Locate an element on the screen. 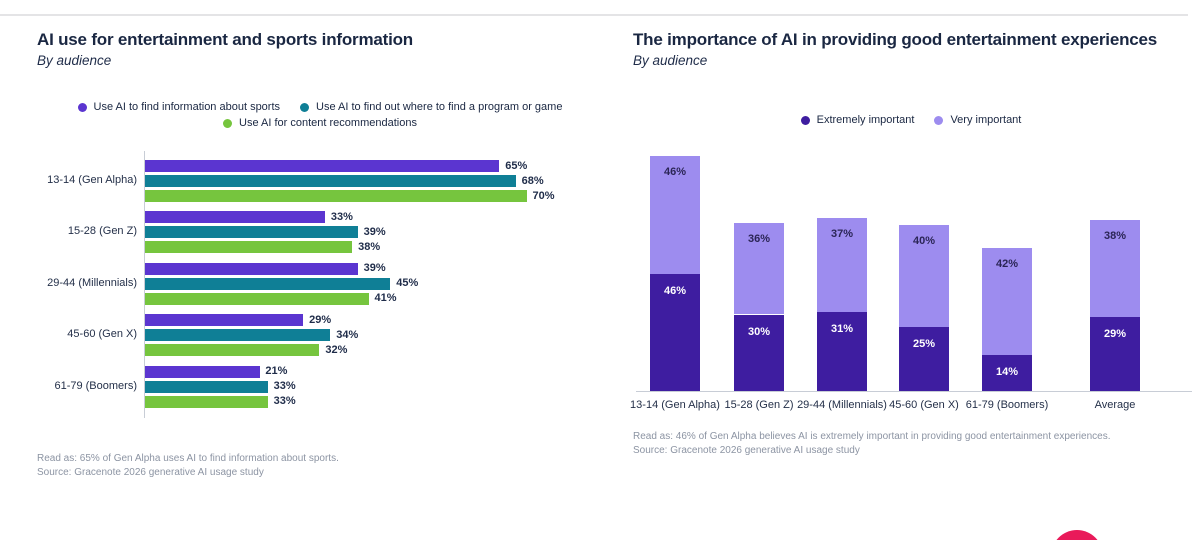 The width and height of the screenshot is (1200, 540). legend-row: Use AI for content recommendations is located at coordinates (320, 123).